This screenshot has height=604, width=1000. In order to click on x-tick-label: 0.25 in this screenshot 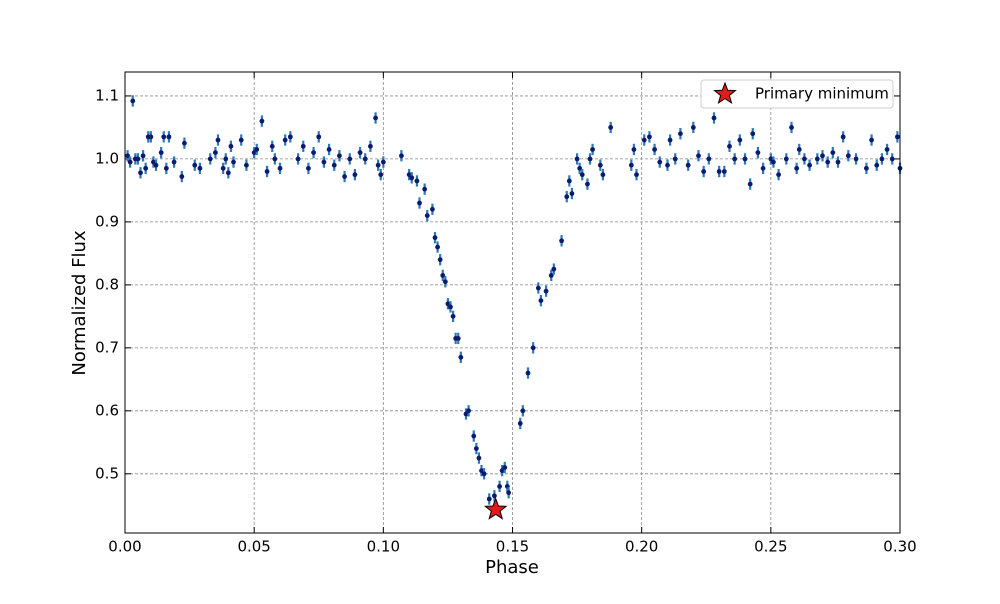, I will do `click(770, 547)`.